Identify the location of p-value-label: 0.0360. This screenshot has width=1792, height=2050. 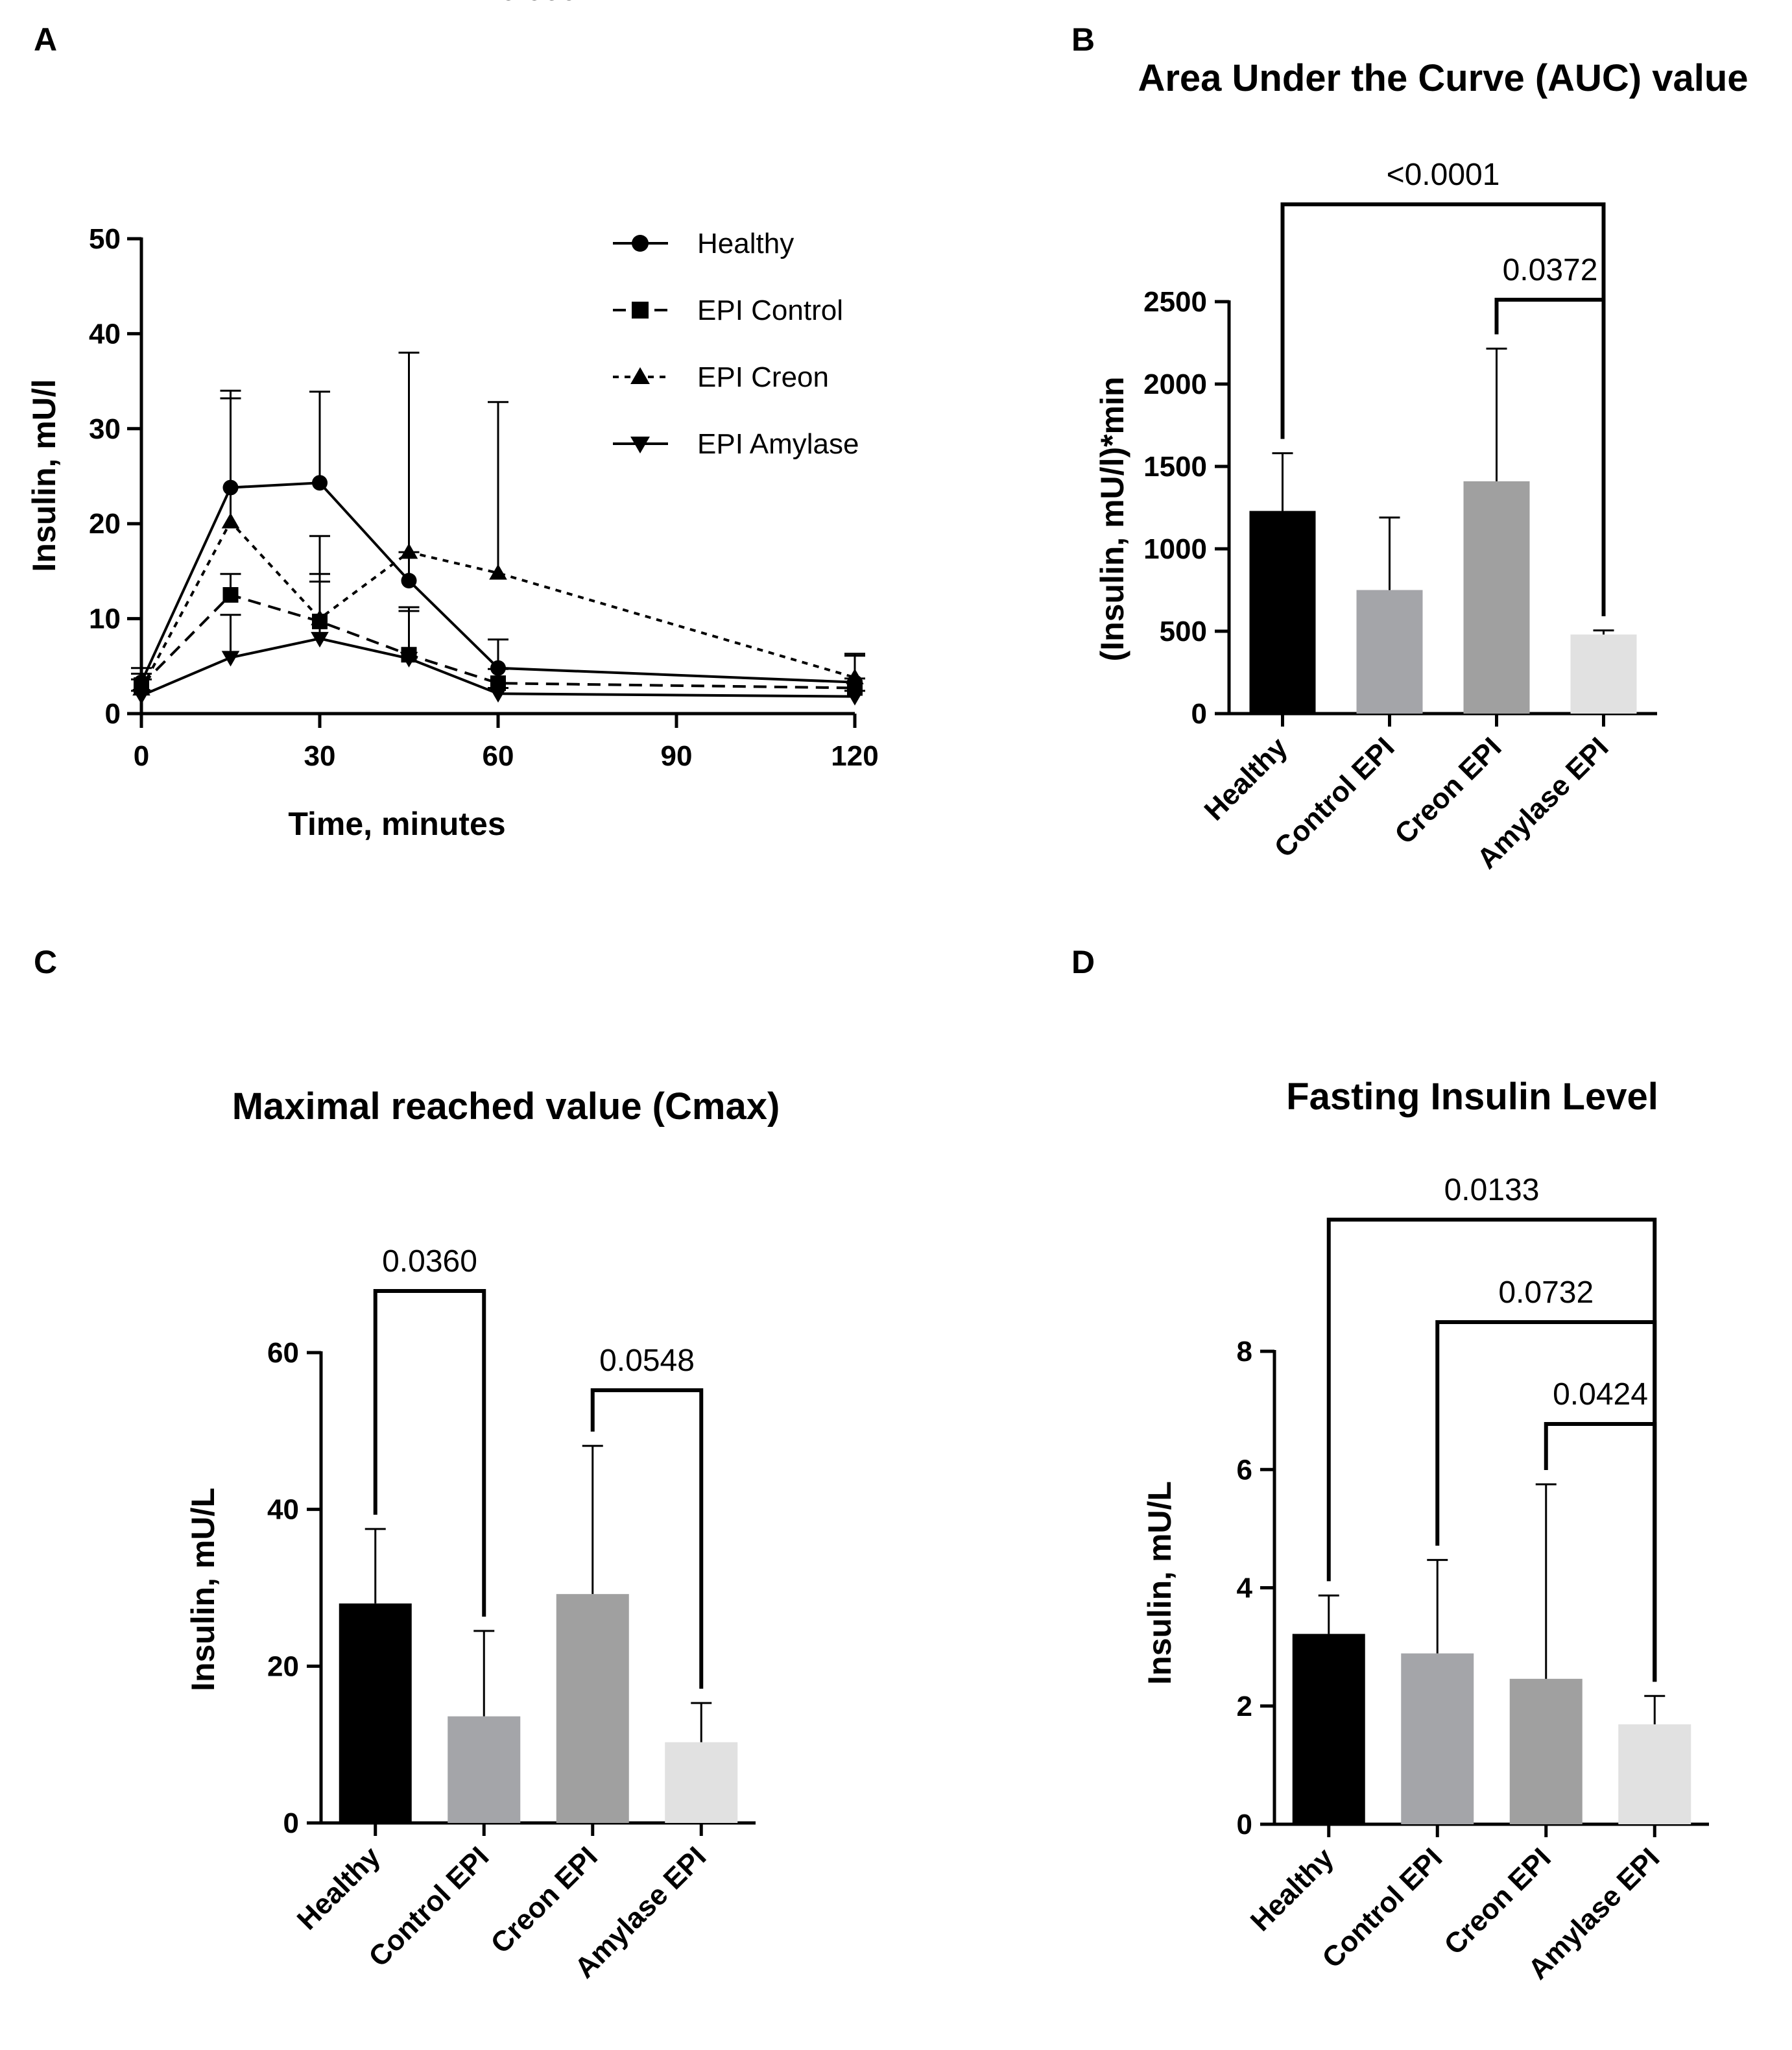
(429, 1261).